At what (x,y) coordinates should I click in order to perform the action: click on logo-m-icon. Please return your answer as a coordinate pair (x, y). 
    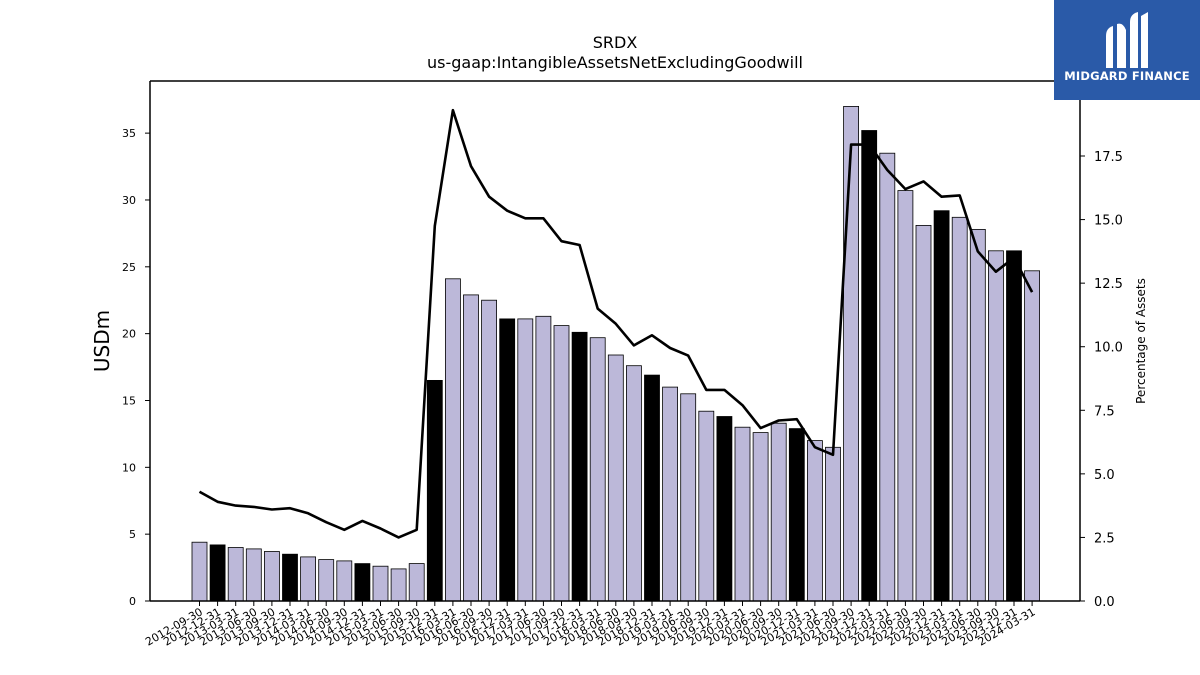
    Looking at the image, I should click on (1127, 40).